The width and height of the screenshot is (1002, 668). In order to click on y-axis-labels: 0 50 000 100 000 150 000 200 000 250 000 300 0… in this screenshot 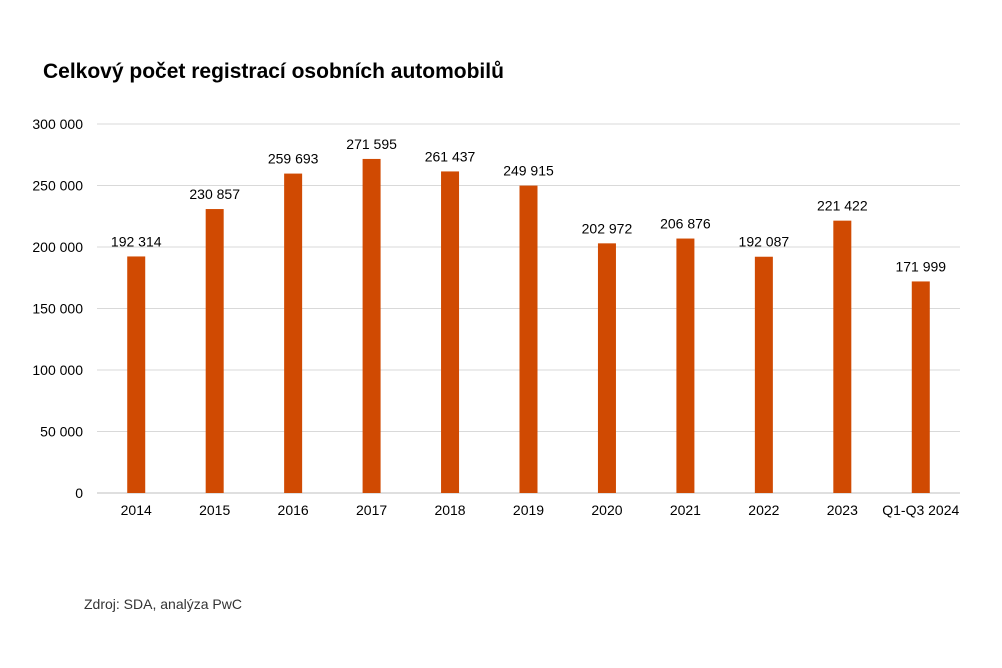, I will do `click(57, 308)`.